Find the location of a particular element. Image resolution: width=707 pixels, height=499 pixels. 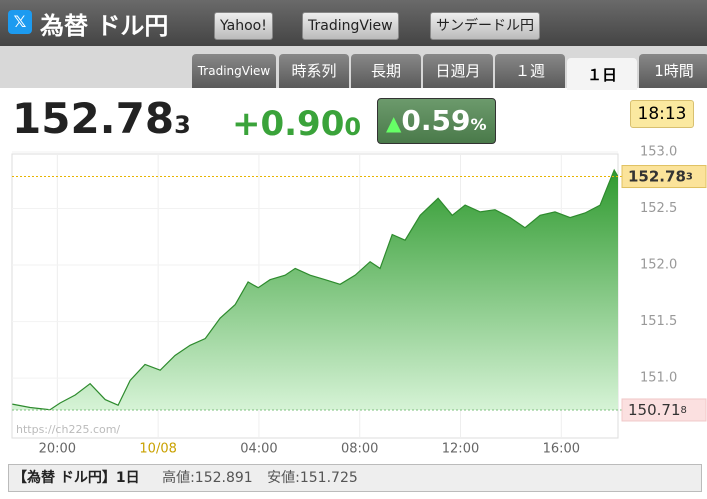

link-label: サンデードル円 is located at coordinates (485, 26).